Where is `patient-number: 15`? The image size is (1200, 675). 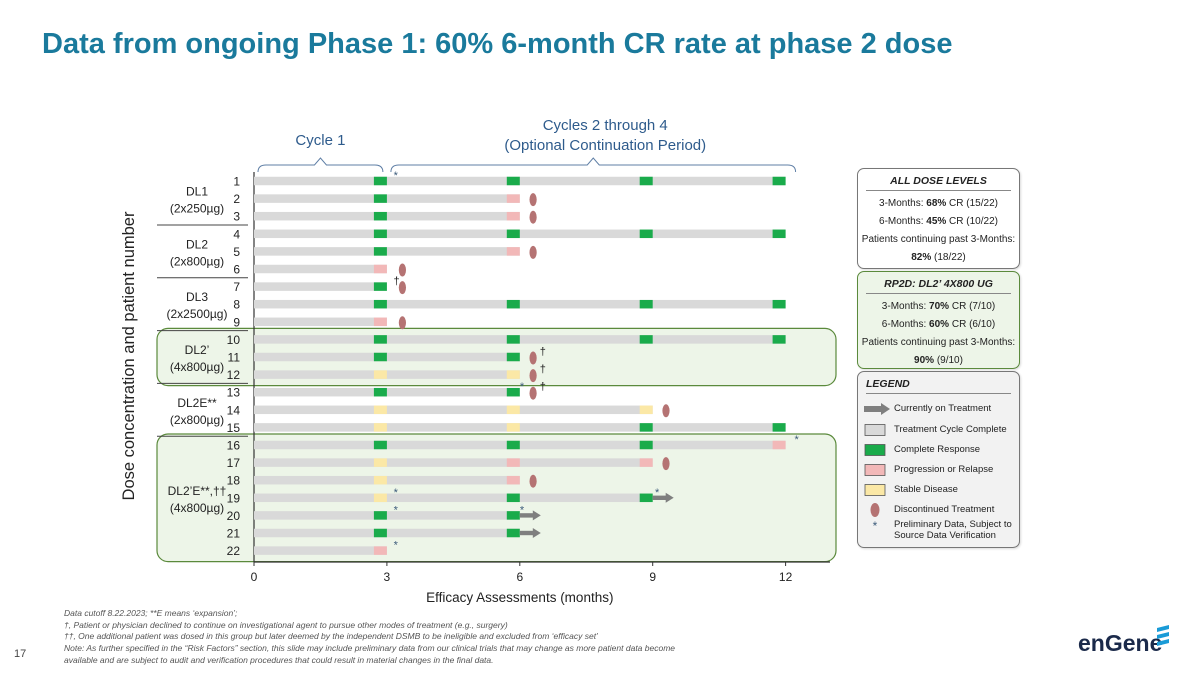 patient-number: 15 is located at coordinates (234, 428).